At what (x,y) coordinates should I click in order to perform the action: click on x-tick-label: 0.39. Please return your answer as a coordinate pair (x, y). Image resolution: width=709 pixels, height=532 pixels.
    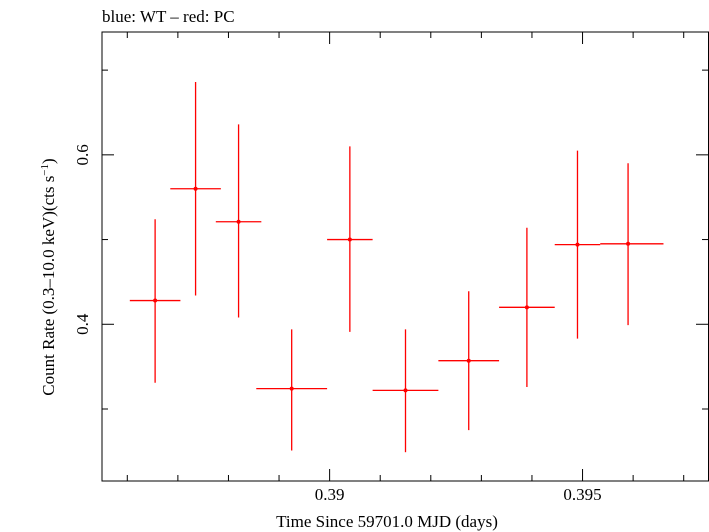
    Looking at the image, I should click on (330, 494).